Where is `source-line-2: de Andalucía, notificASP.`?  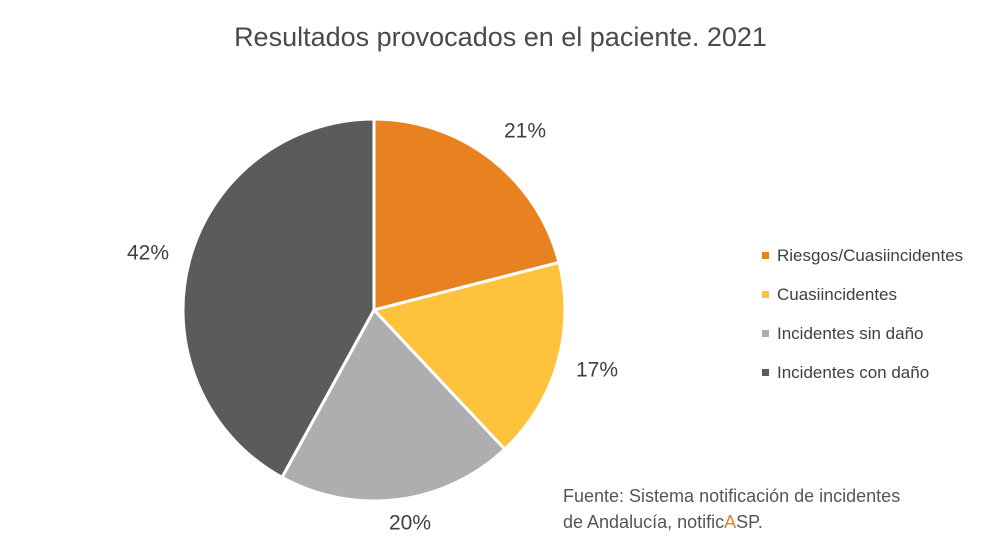
source-line-2: de Andalucía, notificASP. is located at coordinates (731, 522).